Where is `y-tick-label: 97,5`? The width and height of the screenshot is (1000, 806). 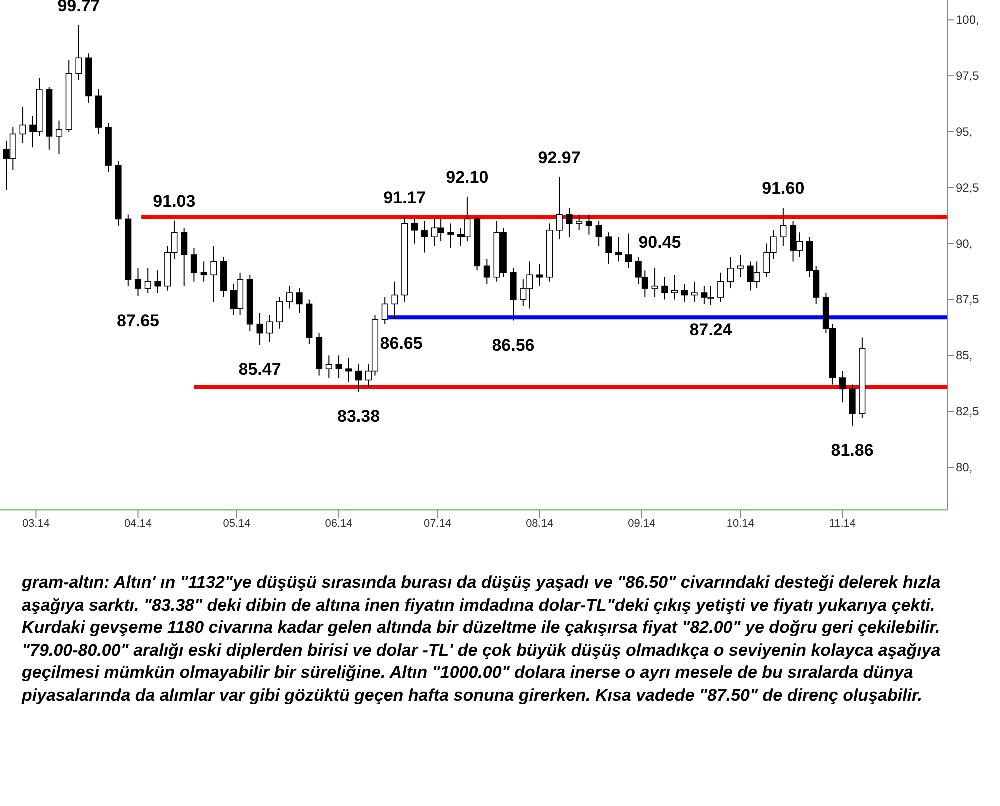
y-tick-label: 97,5 is located at coordinates (968, 76).